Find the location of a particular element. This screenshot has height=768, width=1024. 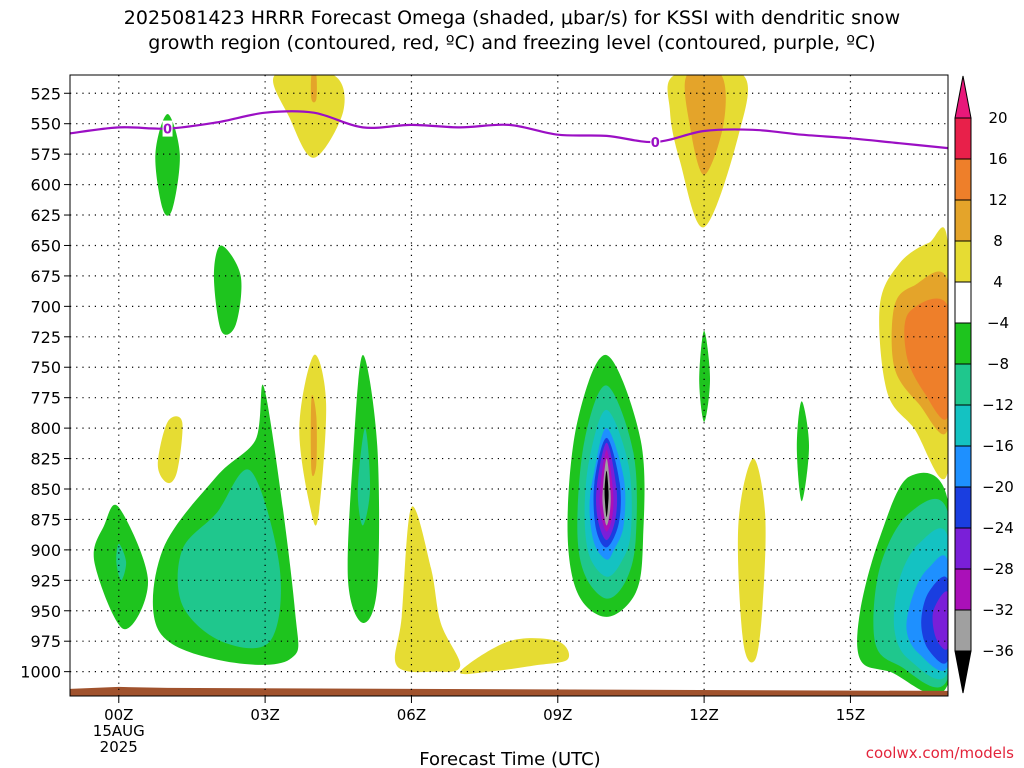

colorbar-tick-label: −24 is located at coordinates (998, 528).